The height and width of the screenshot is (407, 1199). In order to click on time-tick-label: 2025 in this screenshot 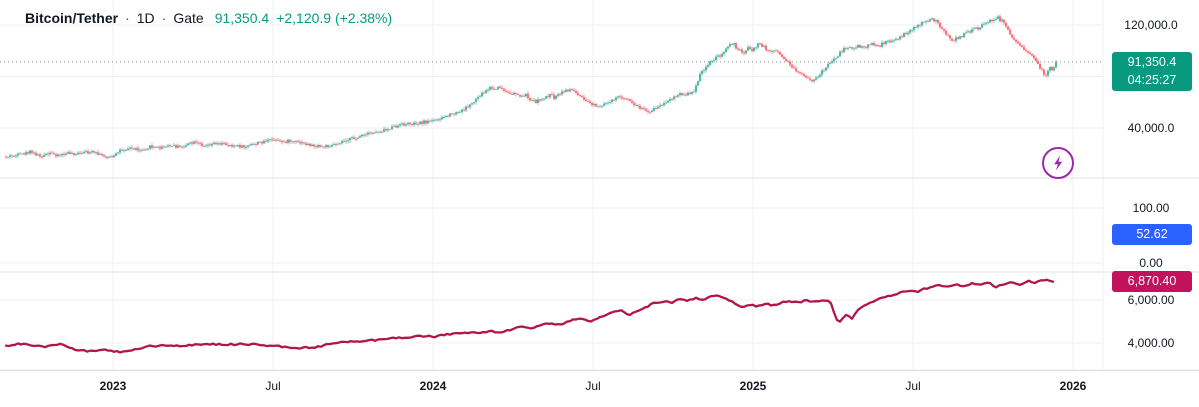, I will do `click(753, 386)`.